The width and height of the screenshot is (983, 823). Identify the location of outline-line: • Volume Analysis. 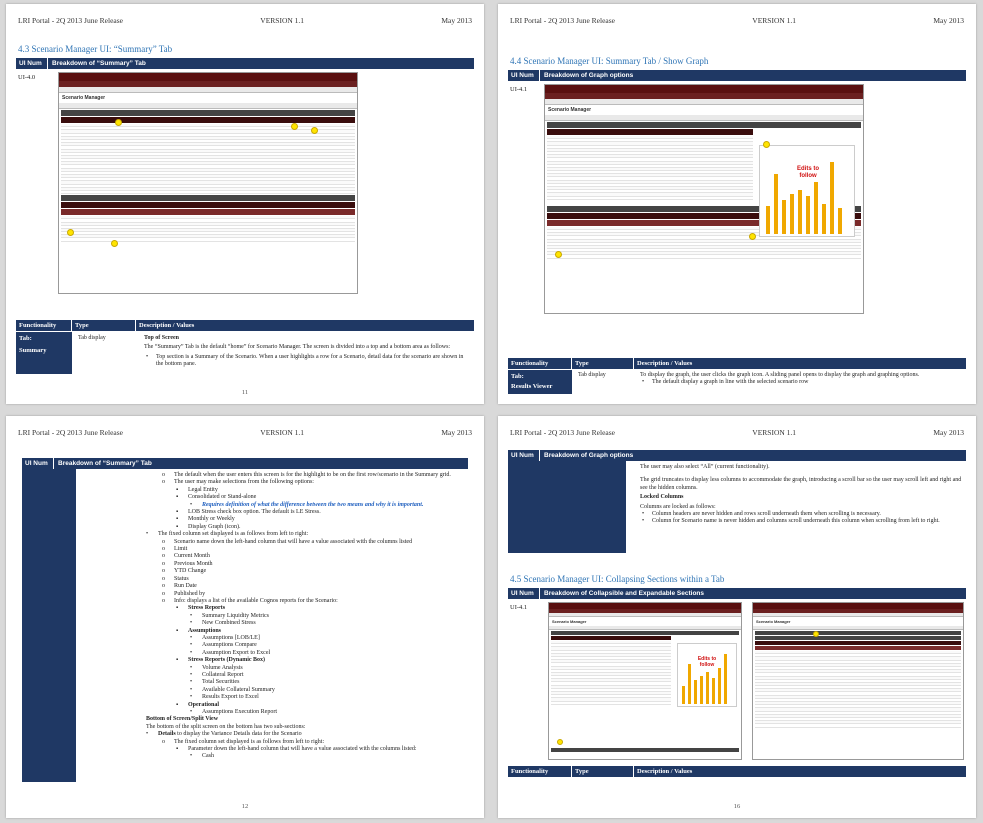
(216, 667).